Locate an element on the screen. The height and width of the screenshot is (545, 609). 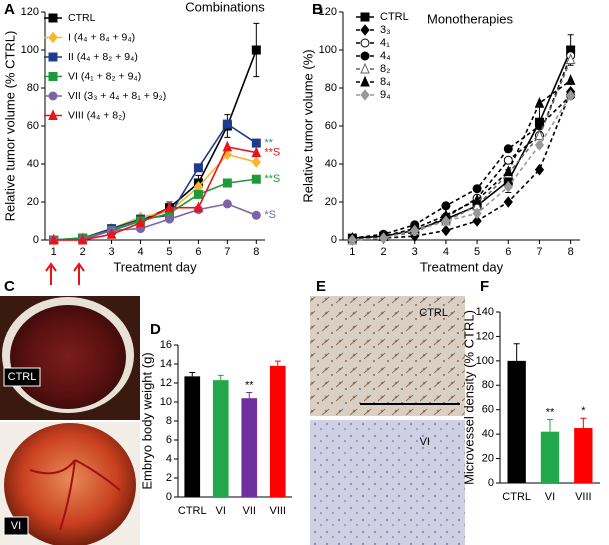
legend-label: 9₄ is located at coordinates (385, 95).